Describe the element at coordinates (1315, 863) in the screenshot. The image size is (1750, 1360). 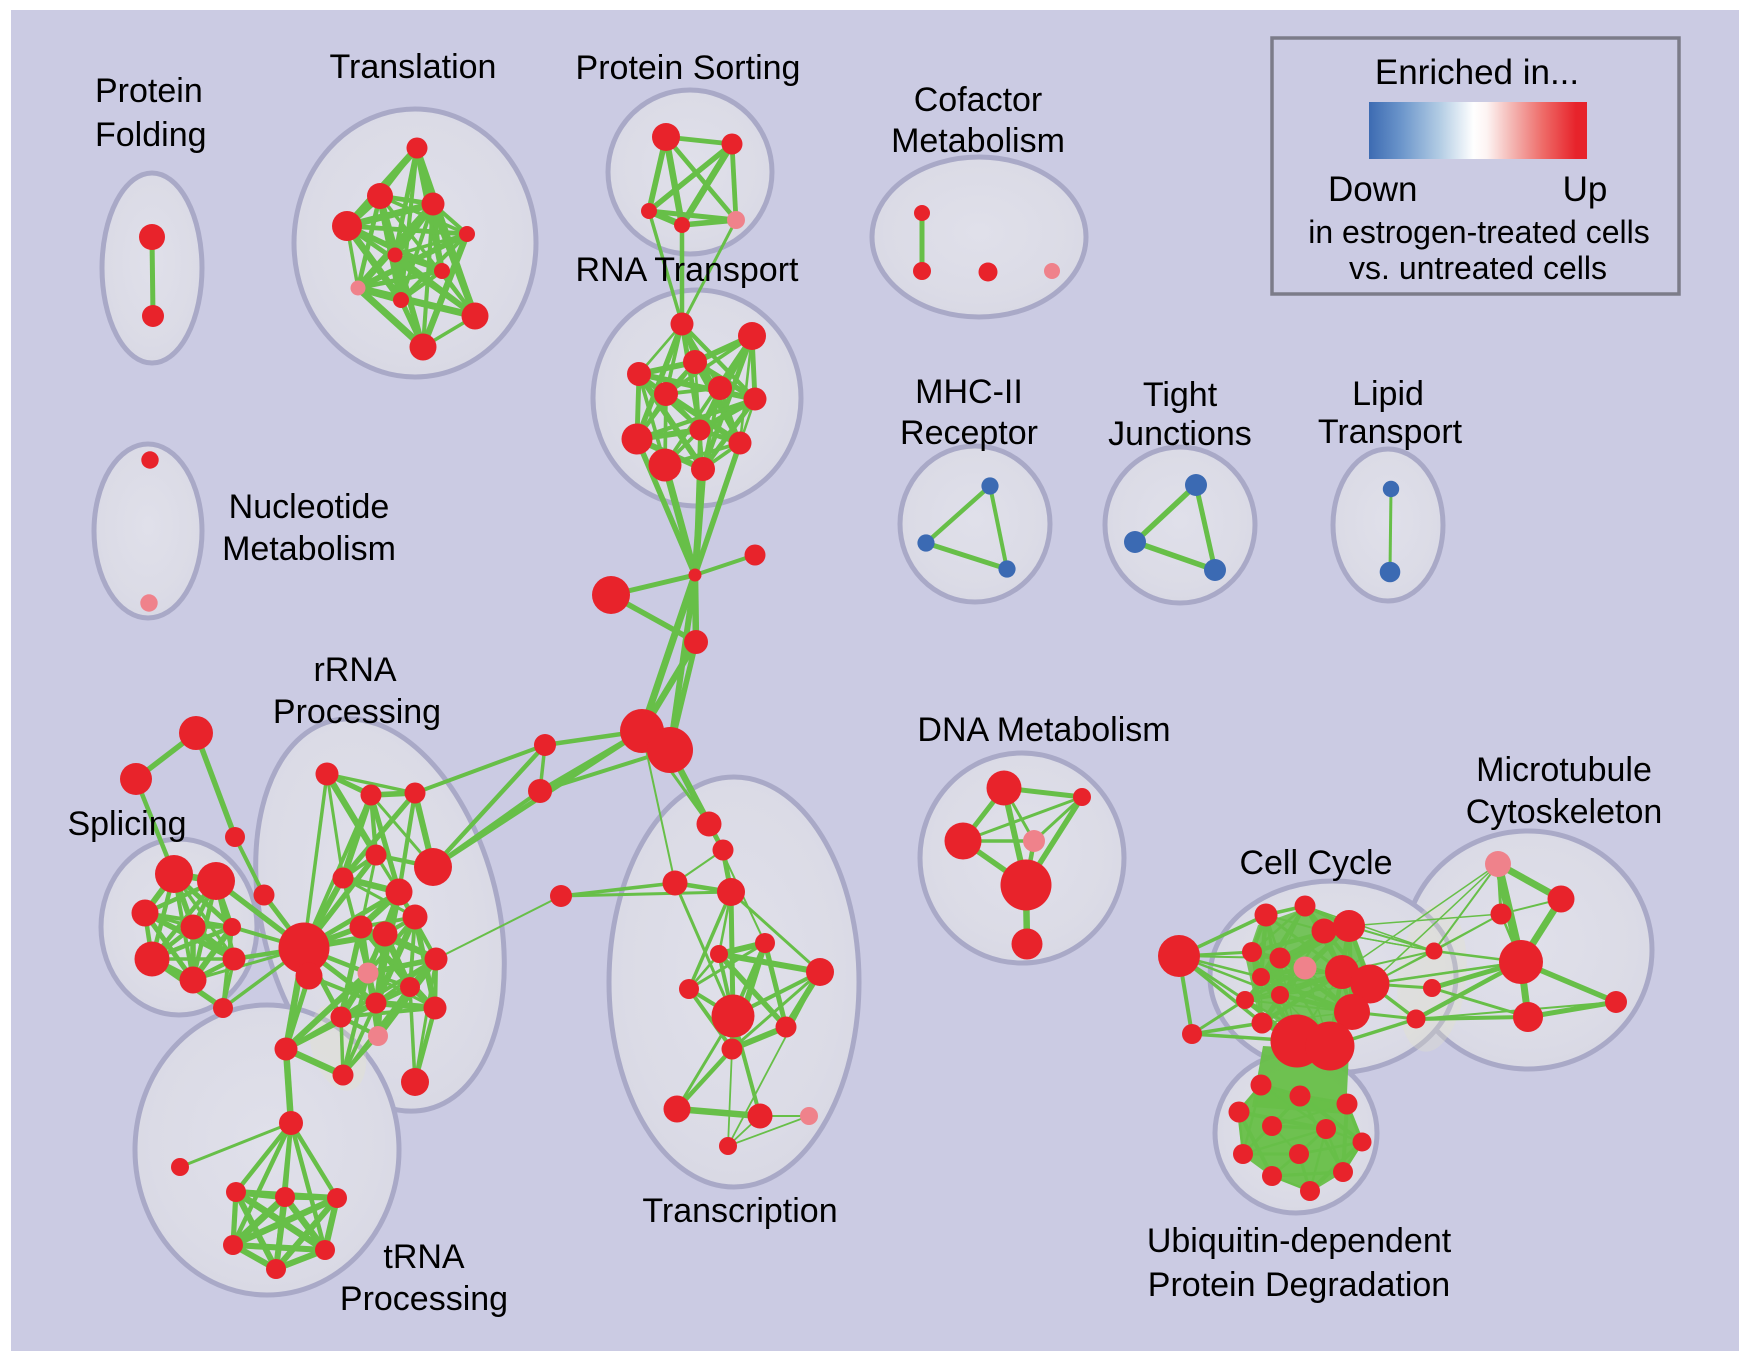
I see `svg-text: Cell Cycle` at that location.